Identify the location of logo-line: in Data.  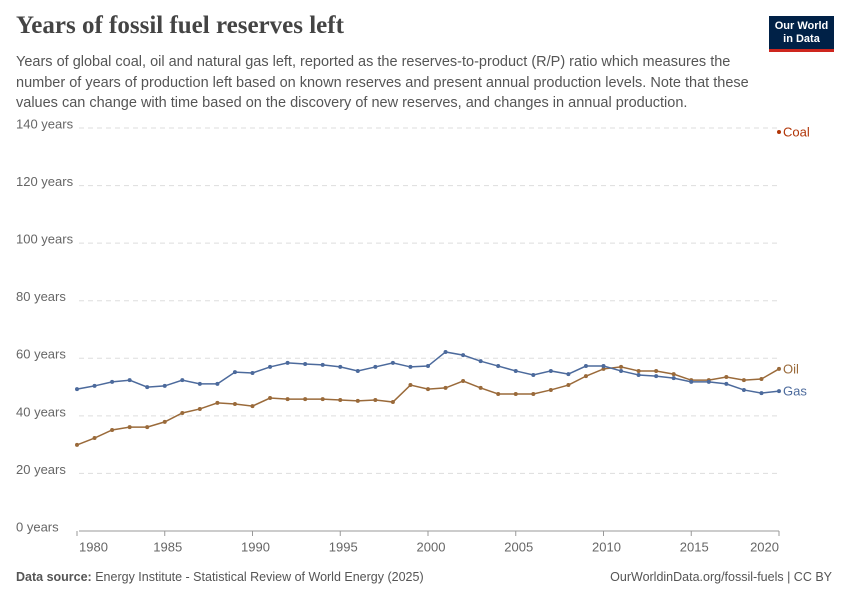
(801, 38).